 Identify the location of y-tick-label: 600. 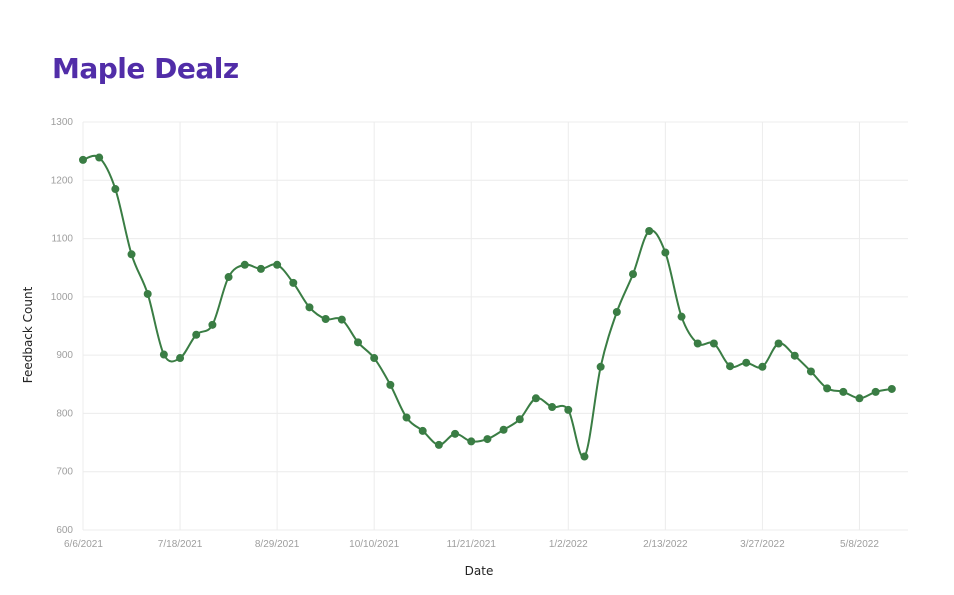
(64, 530).